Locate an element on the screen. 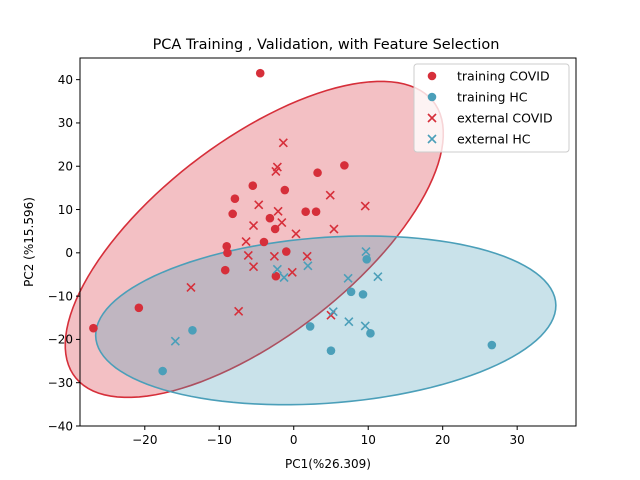 Image resolution: width=640 pixels, height=480 pixels. y-tick-label: 10 is located at coordinates (65, 210).